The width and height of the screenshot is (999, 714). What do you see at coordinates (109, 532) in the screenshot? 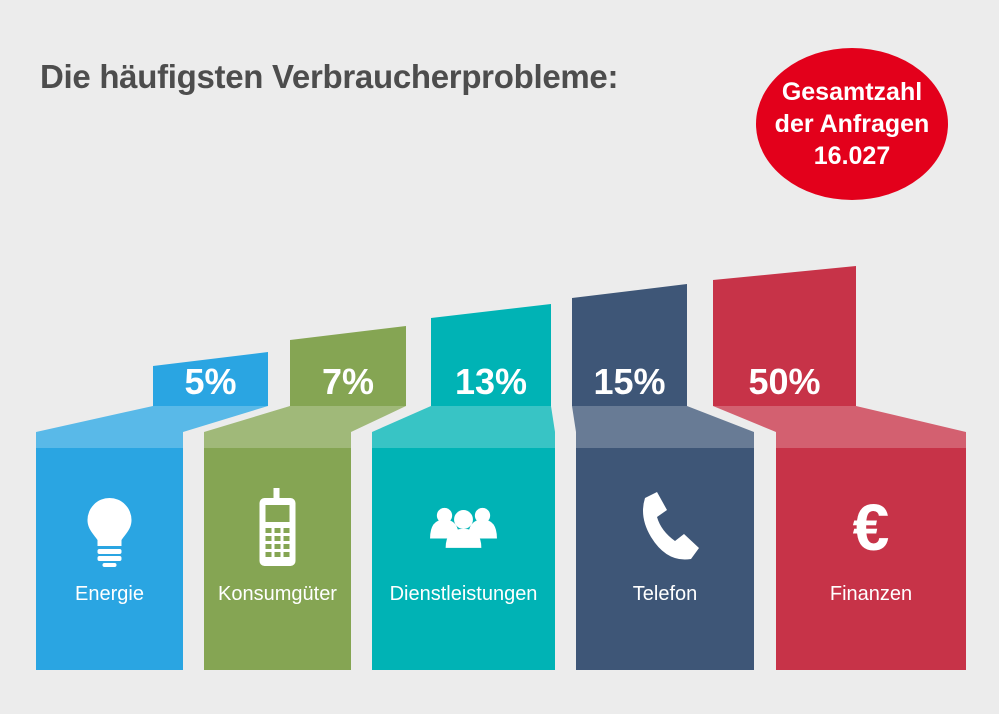
I see `lightbulb-icon` at bounding box center [109, 532].